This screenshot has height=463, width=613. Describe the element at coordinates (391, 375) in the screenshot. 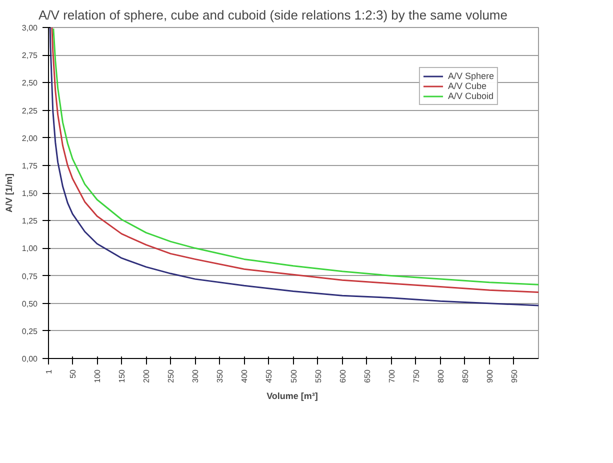

I see `x-tick-label: 700` at that location.